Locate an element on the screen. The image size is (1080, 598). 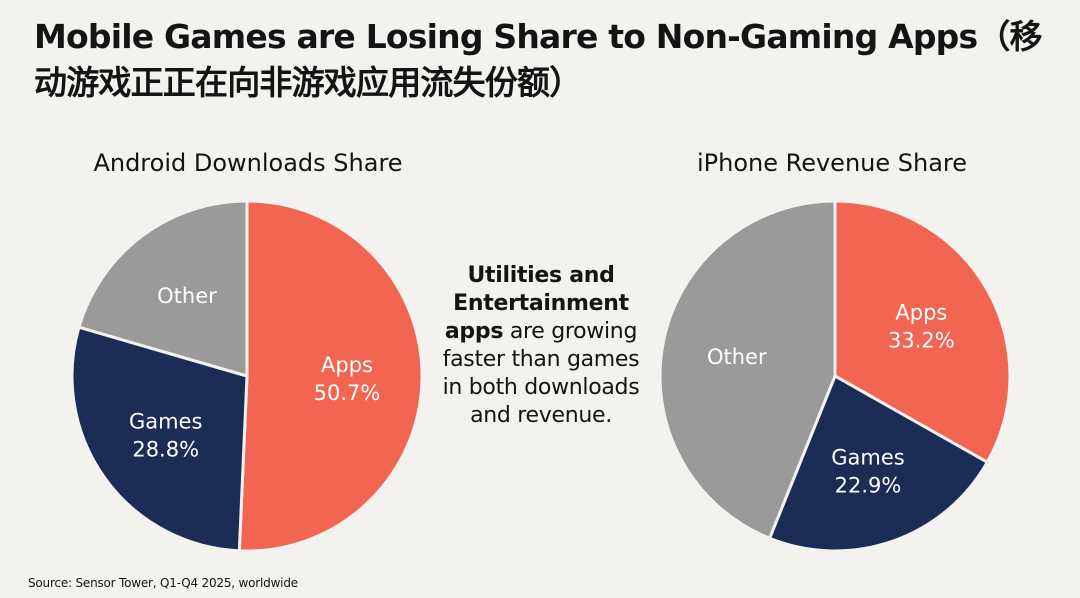
iphone-slice-value-apps: 33.2% is located at coordinates (921, 341).